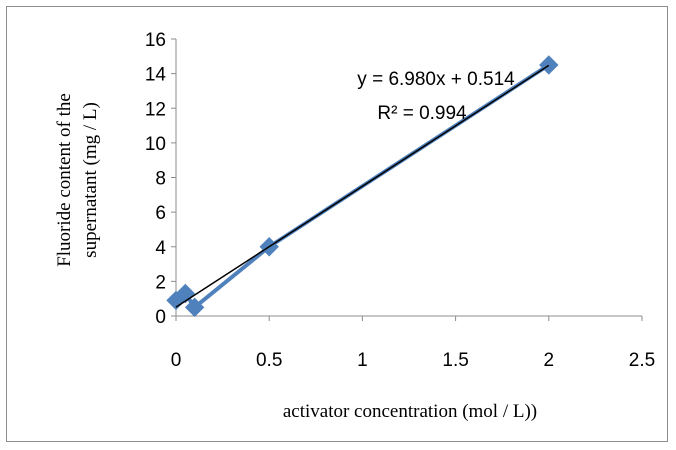 The image size is (676, 450). I want to click on r-squared-label: R² = 0.994, so click(422, 113).